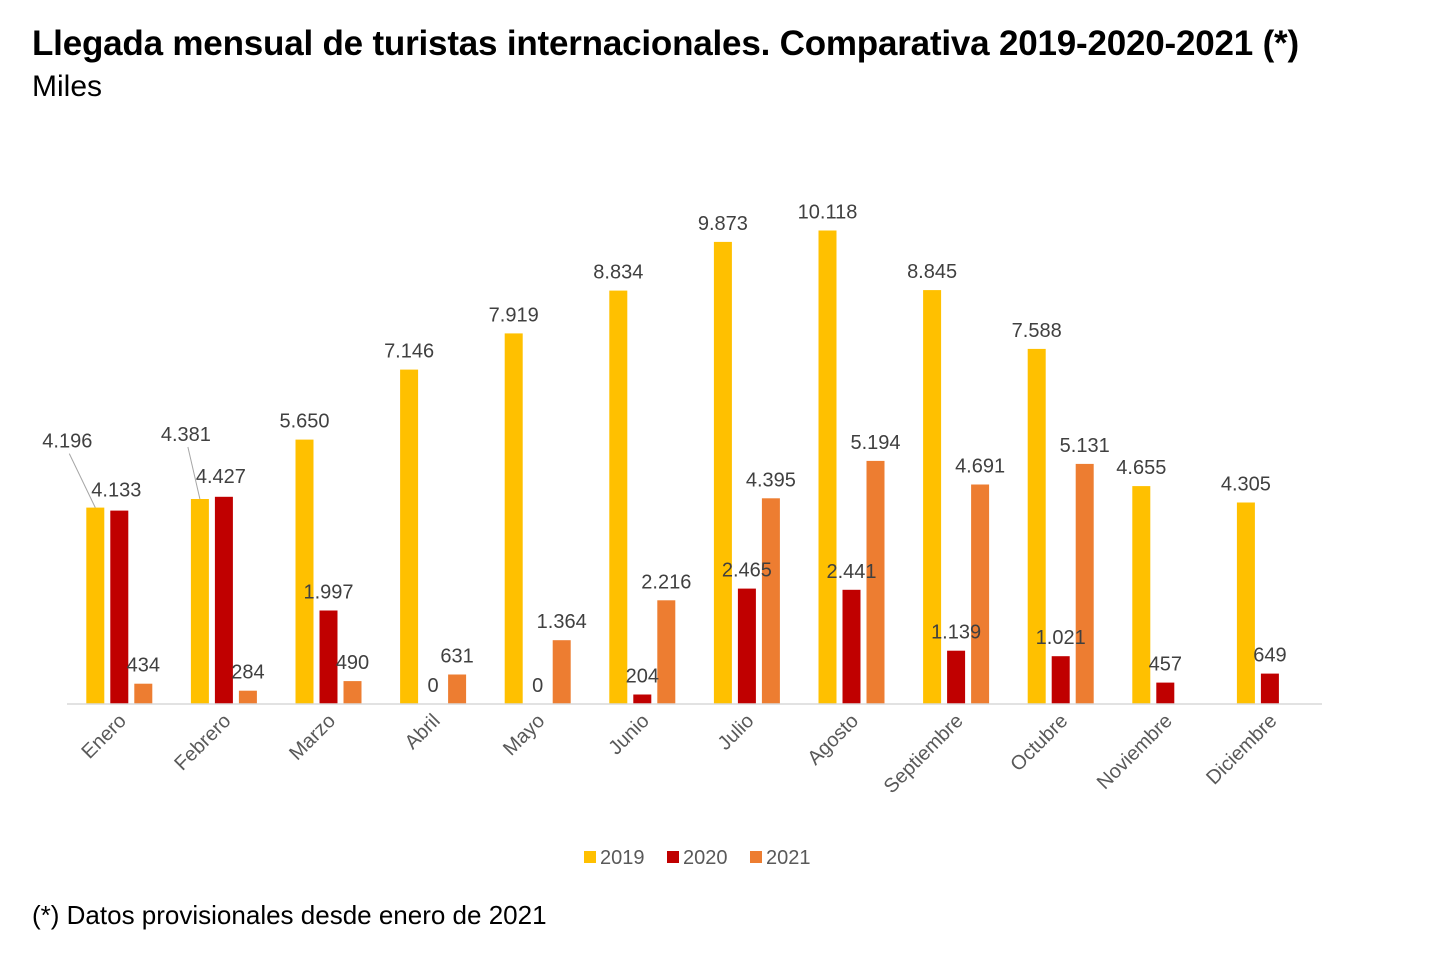  Describe the element at coordinates (186, 435) in the screenshot. I see `data-label-febrero-2019: 4.381` at that location.